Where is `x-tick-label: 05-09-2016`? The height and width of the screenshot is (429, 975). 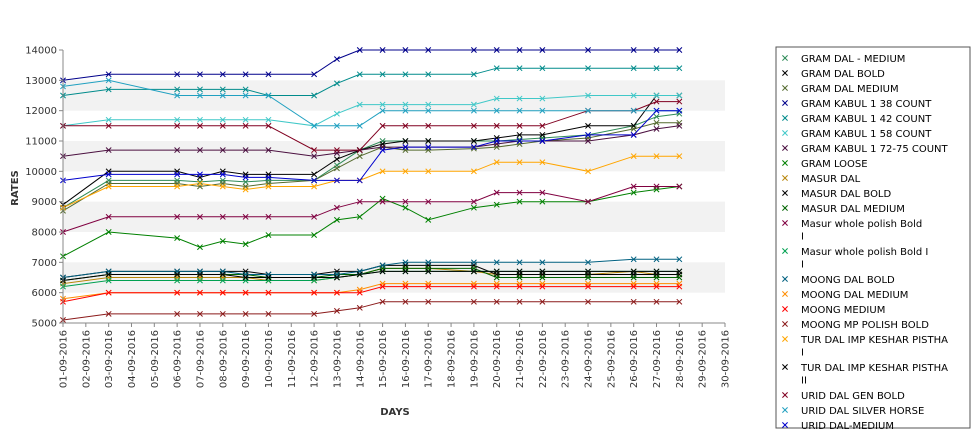
x-tick-label: 05-09-2016 is located at coordinates (155, 359).